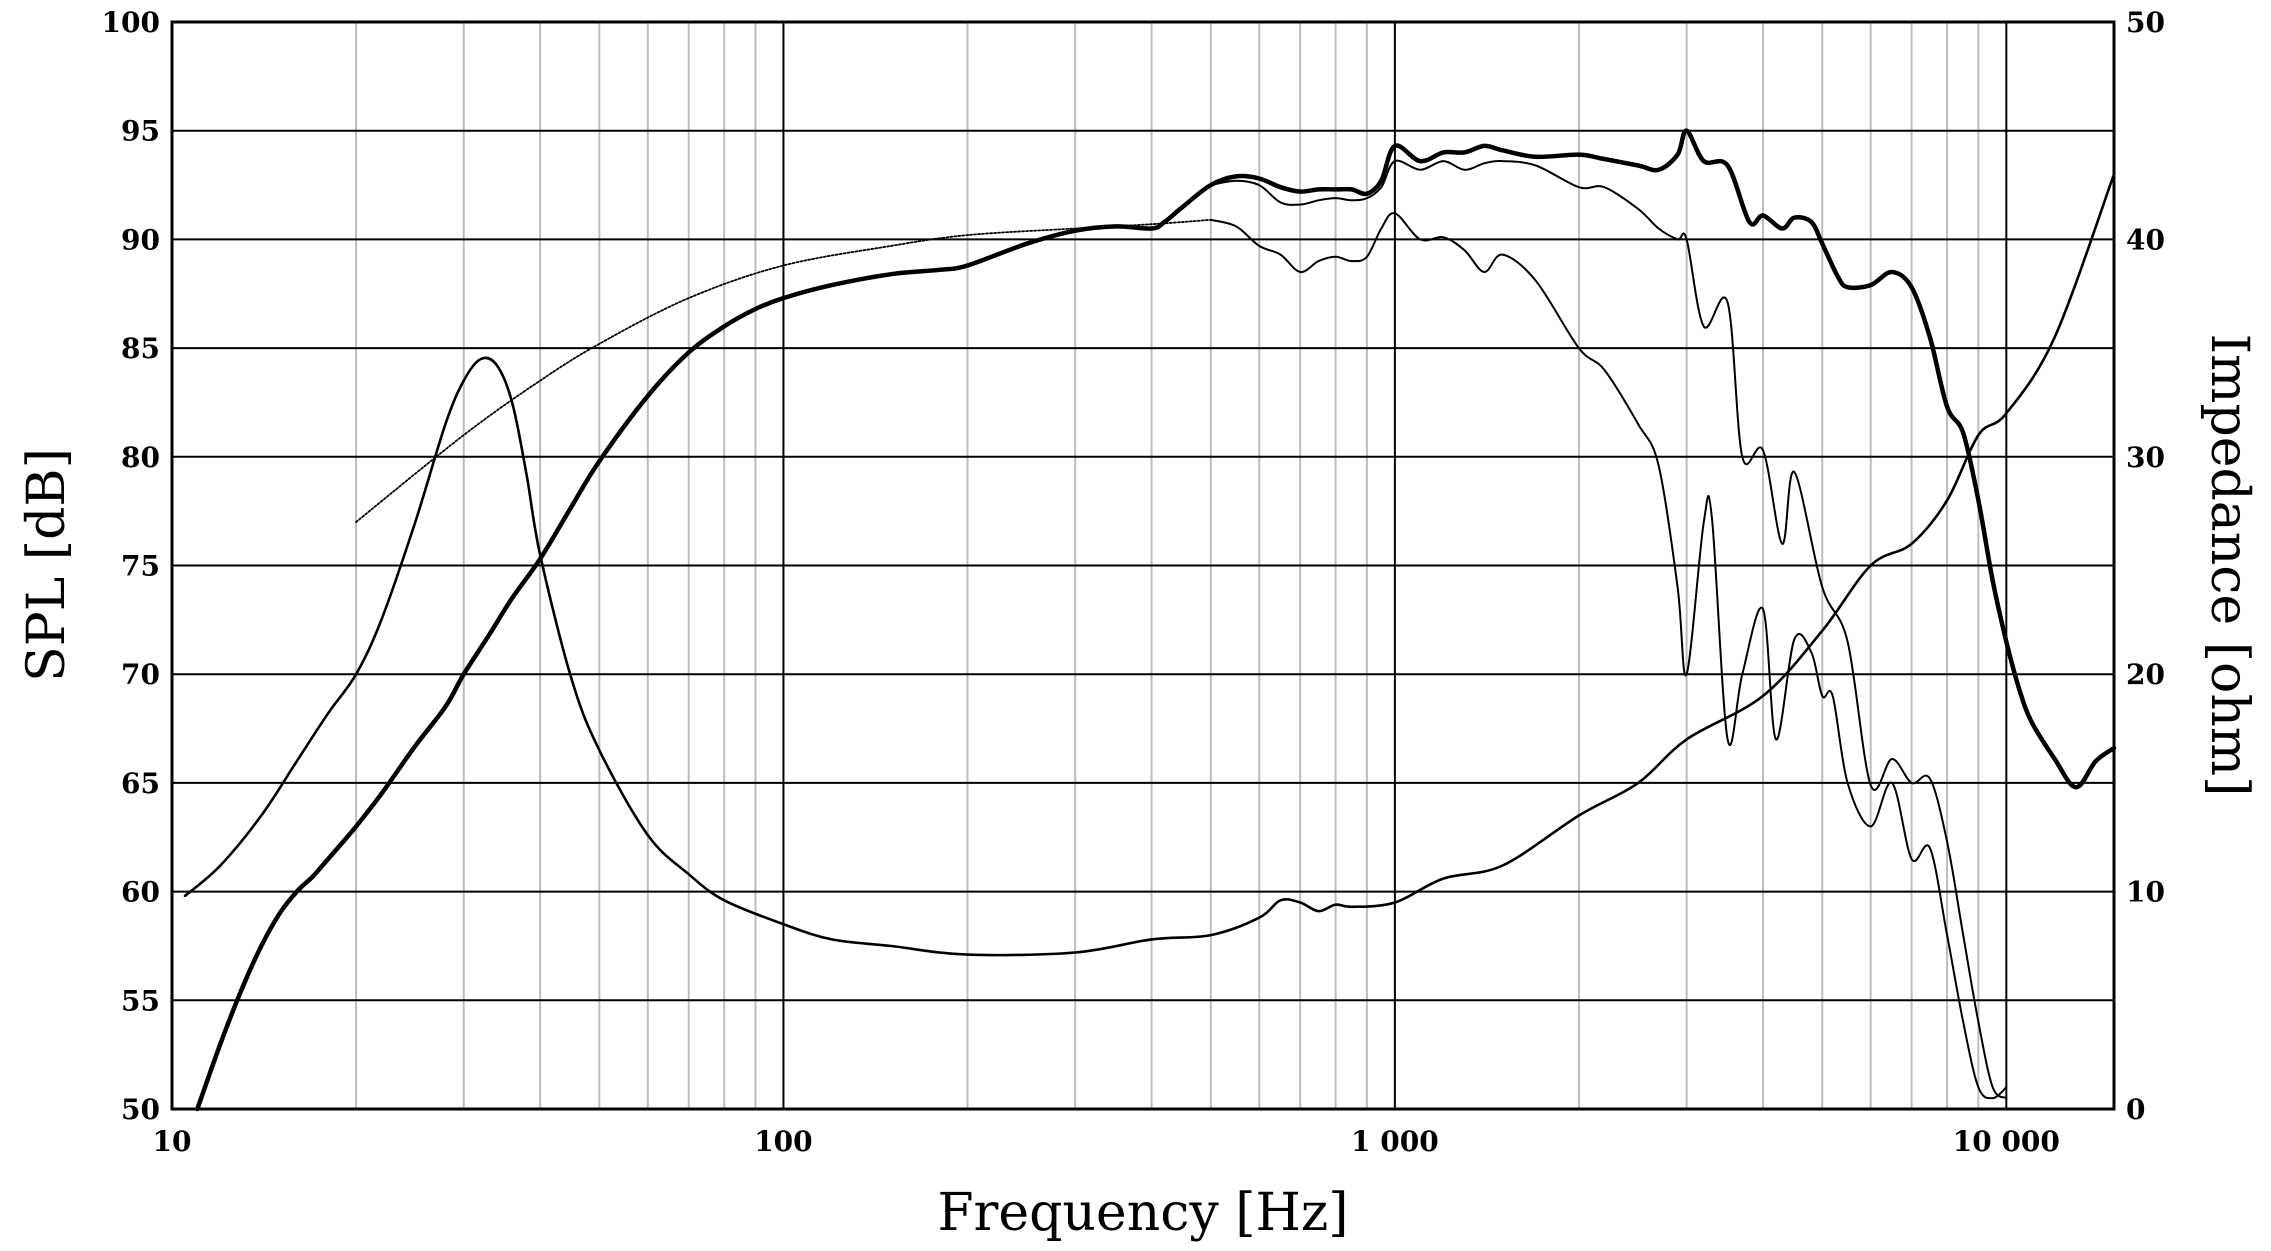 The image size is (2271, 1251). Describe the element at coordinates (783, 370) in the screenshot. I see `spl-curve-simulated` at that location.